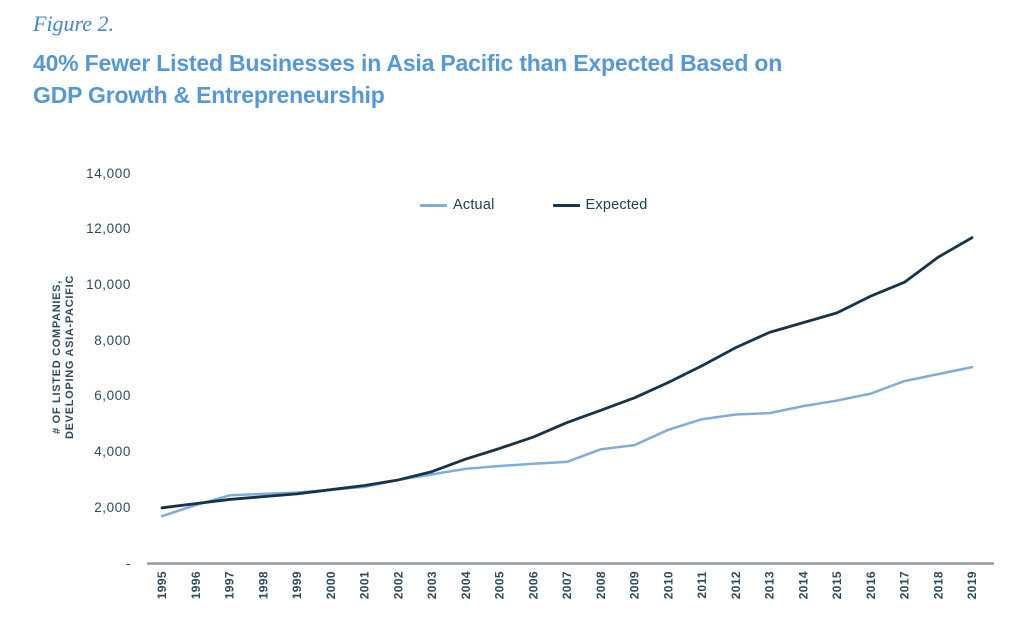  I want to click on figure-label: Figure 2., so click(74, 23).